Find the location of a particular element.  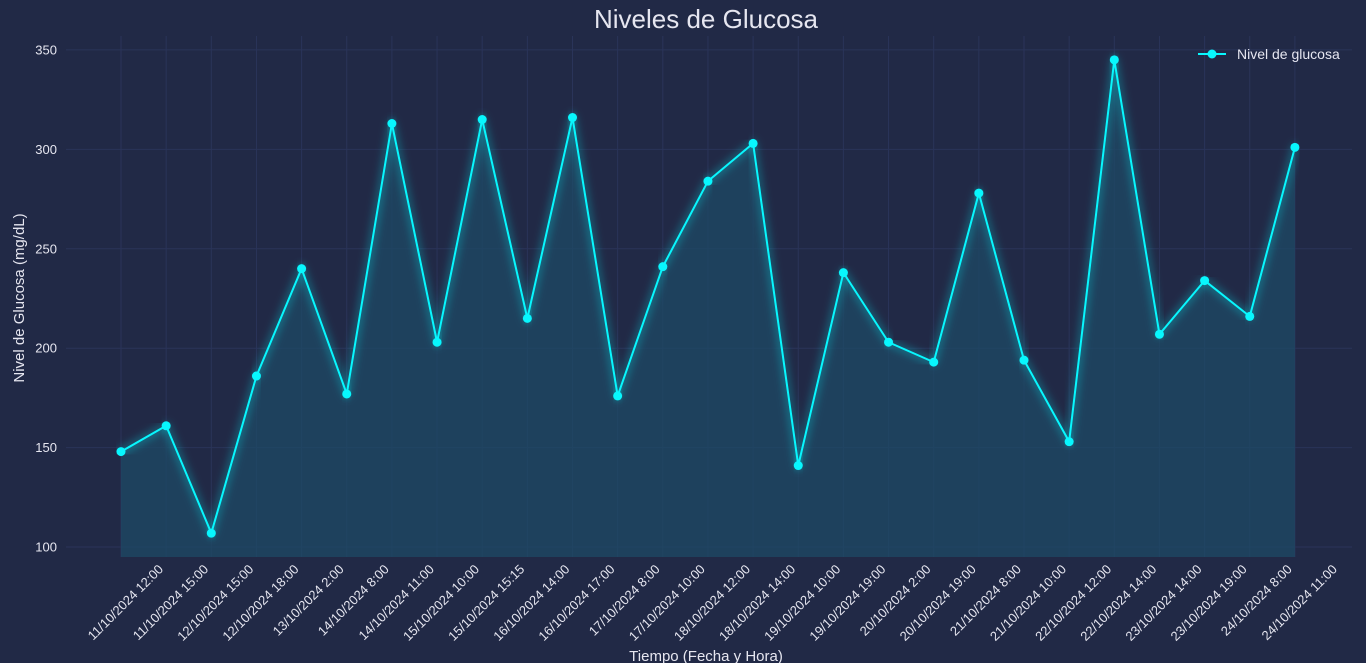

y-axis-label: Nivel de Glucosa (mg/dL) is located at coordinates (19, 297).